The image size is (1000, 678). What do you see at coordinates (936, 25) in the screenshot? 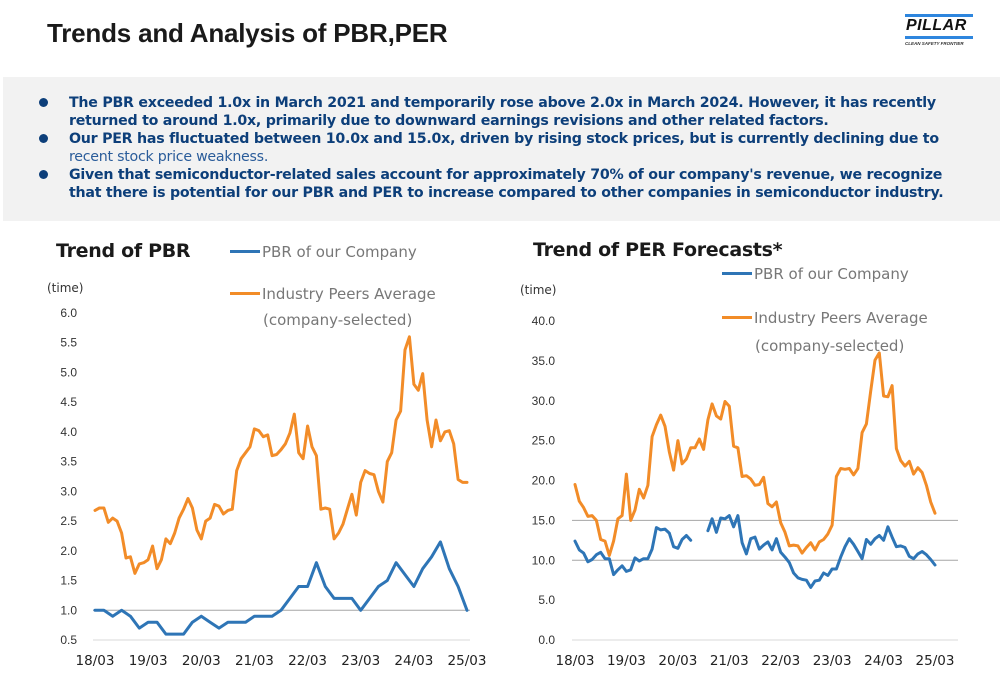
I see `logo-wordmark: PILLAR` at bounding box center [936, 25].